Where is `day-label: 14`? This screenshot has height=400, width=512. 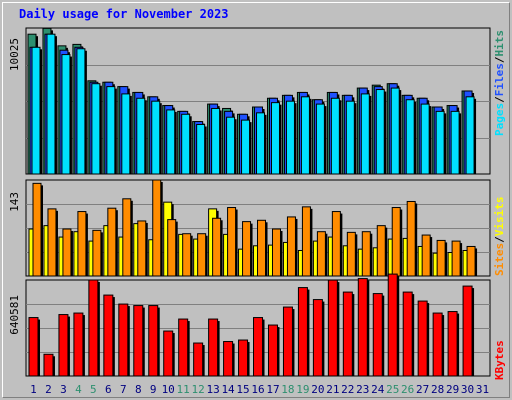 day-label: 14 is located at coordinates (228, 389).